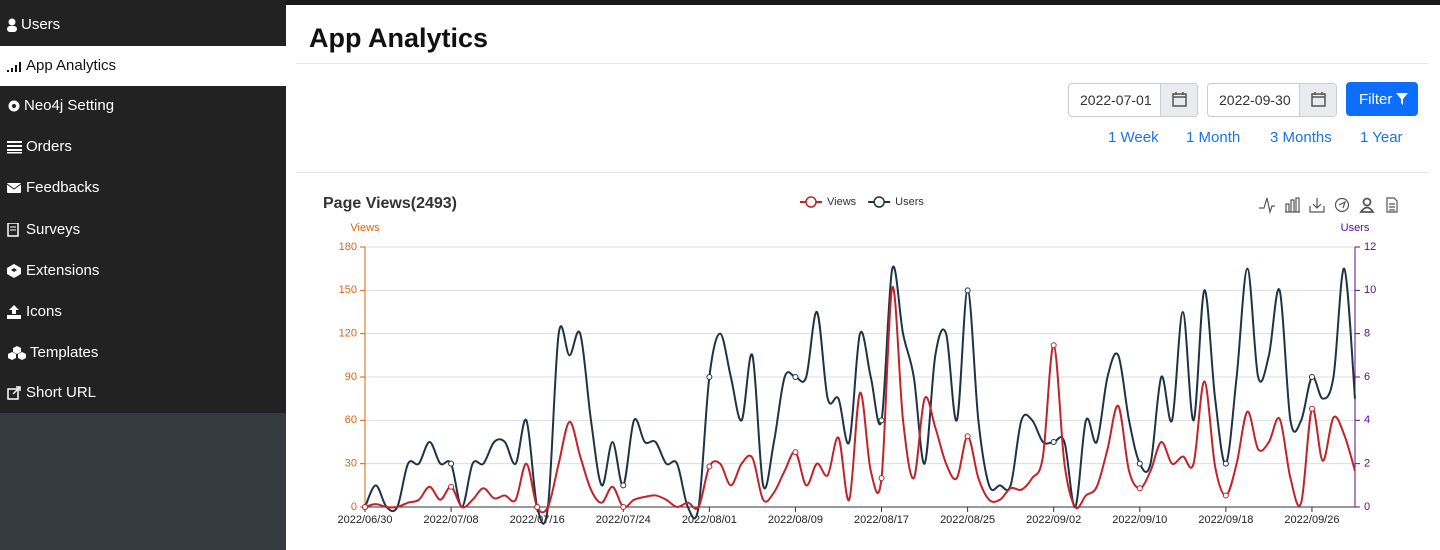 The image size is (1440, 550). Describe the element at coordinates (1301, 137) in the screenshot. I see `range-link: 3 Months` at that location.